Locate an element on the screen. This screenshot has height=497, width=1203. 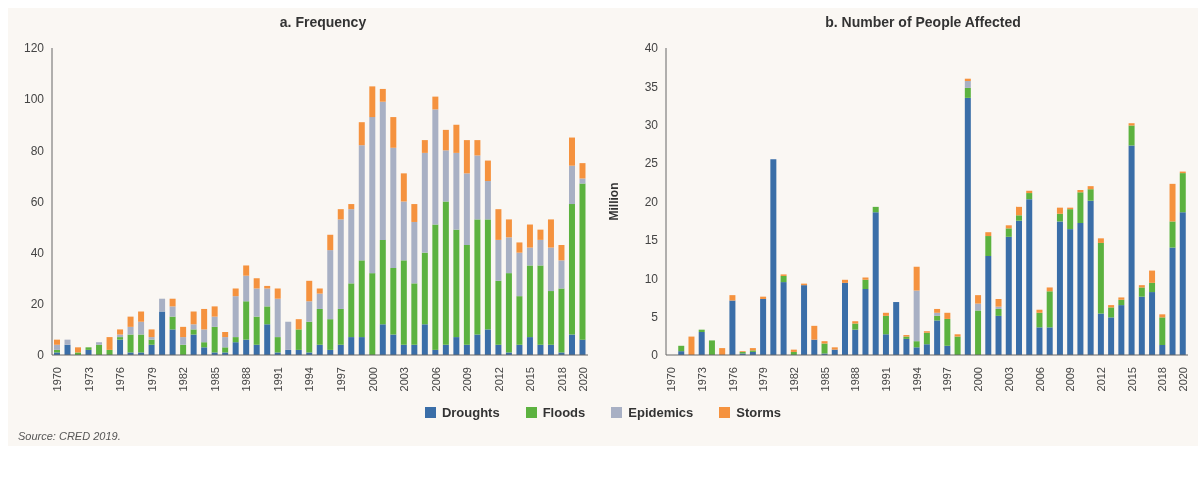
chart-title: b. Number of People Affected is located at coordinates (923, 23).